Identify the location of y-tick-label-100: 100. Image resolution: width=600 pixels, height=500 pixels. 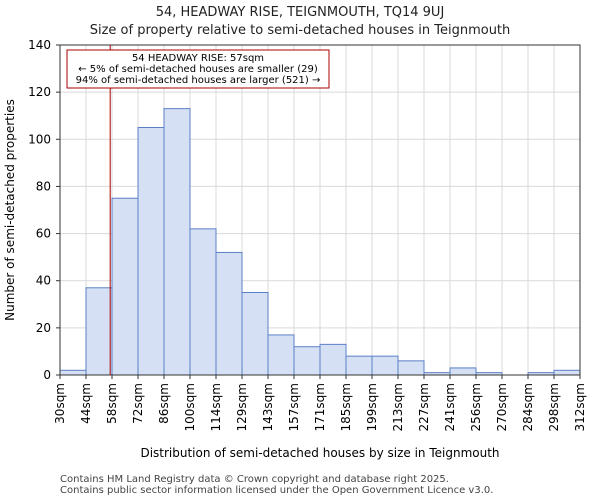
(39, 139).